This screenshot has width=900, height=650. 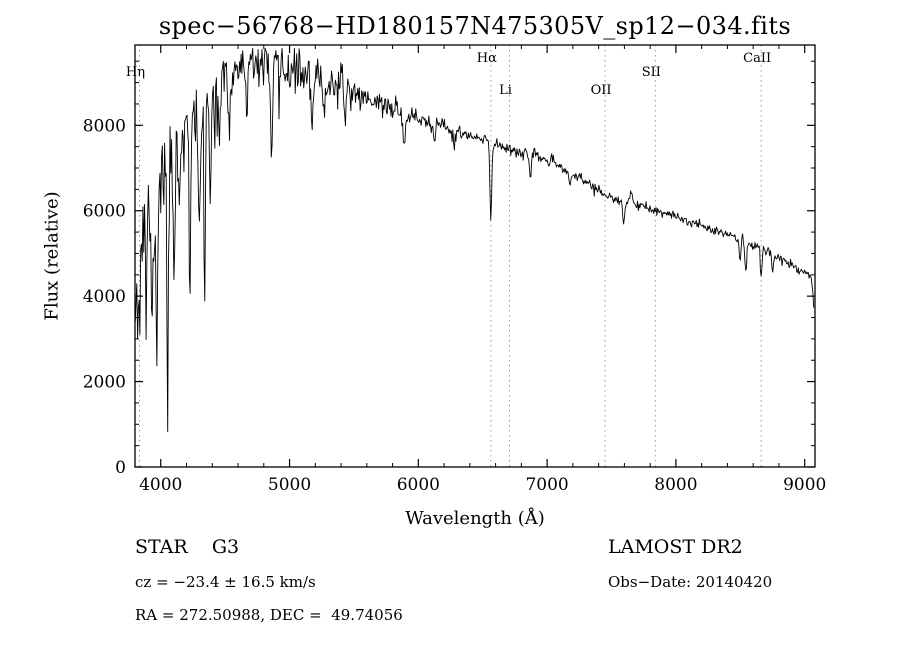 I want to click on survey-release: LAMOST DR2, so click(x=675, y=547).